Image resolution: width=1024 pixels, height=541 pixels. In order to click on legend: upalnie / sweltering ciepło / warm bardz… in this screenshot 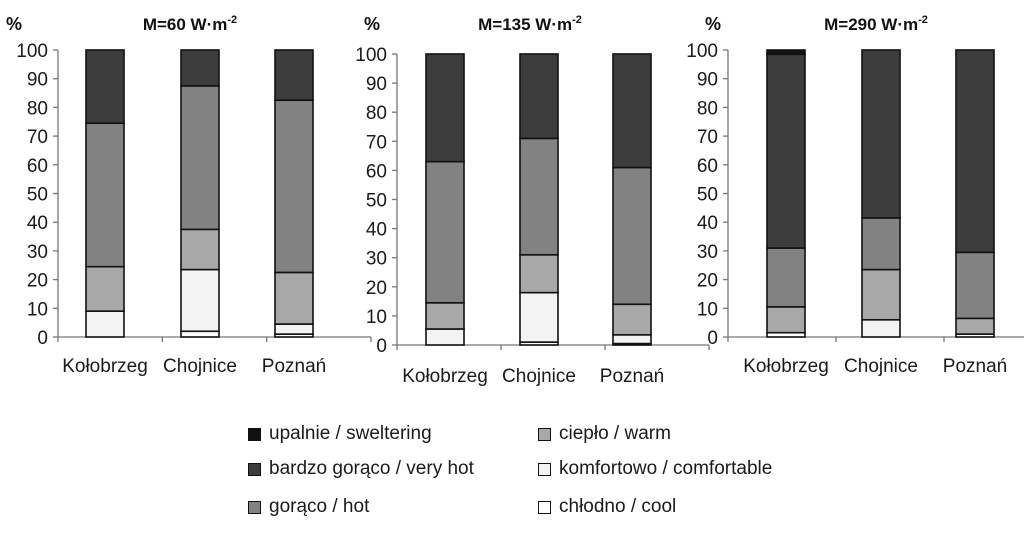, I will do `click(528, 470)`.